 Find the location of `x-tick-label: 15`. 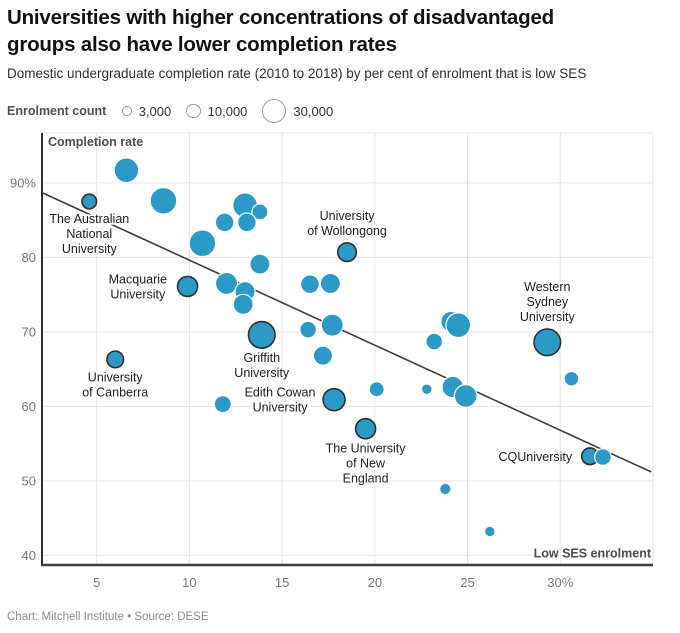

x-tick-label: 15 is located at coordinates (282, 582).